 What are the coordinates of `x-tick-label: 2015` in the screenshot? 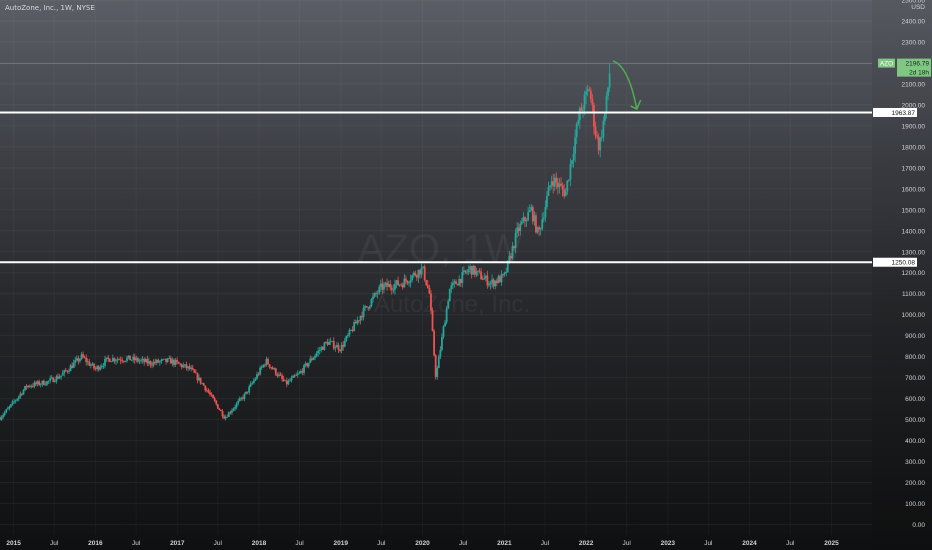 It's located at (13, 543).